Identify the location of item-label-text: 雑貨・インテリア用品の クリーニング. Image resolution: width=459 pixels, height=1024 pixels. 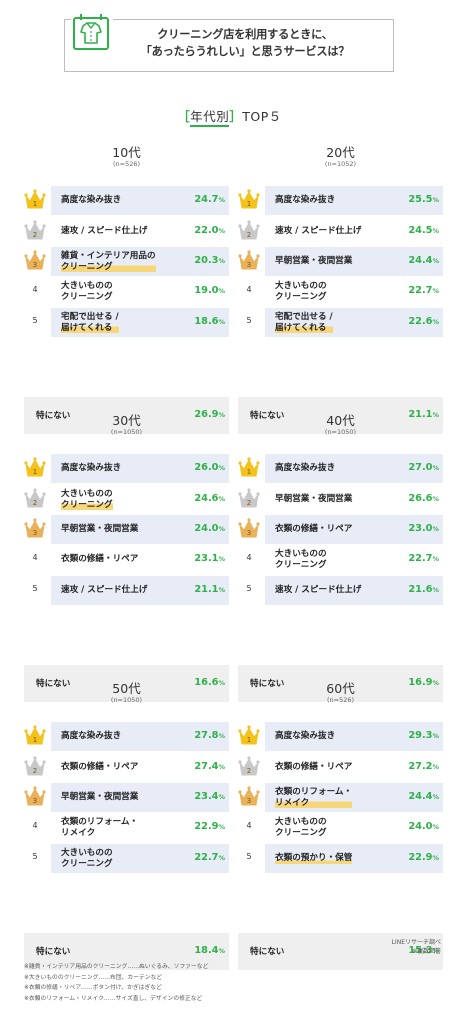
(108, 261).